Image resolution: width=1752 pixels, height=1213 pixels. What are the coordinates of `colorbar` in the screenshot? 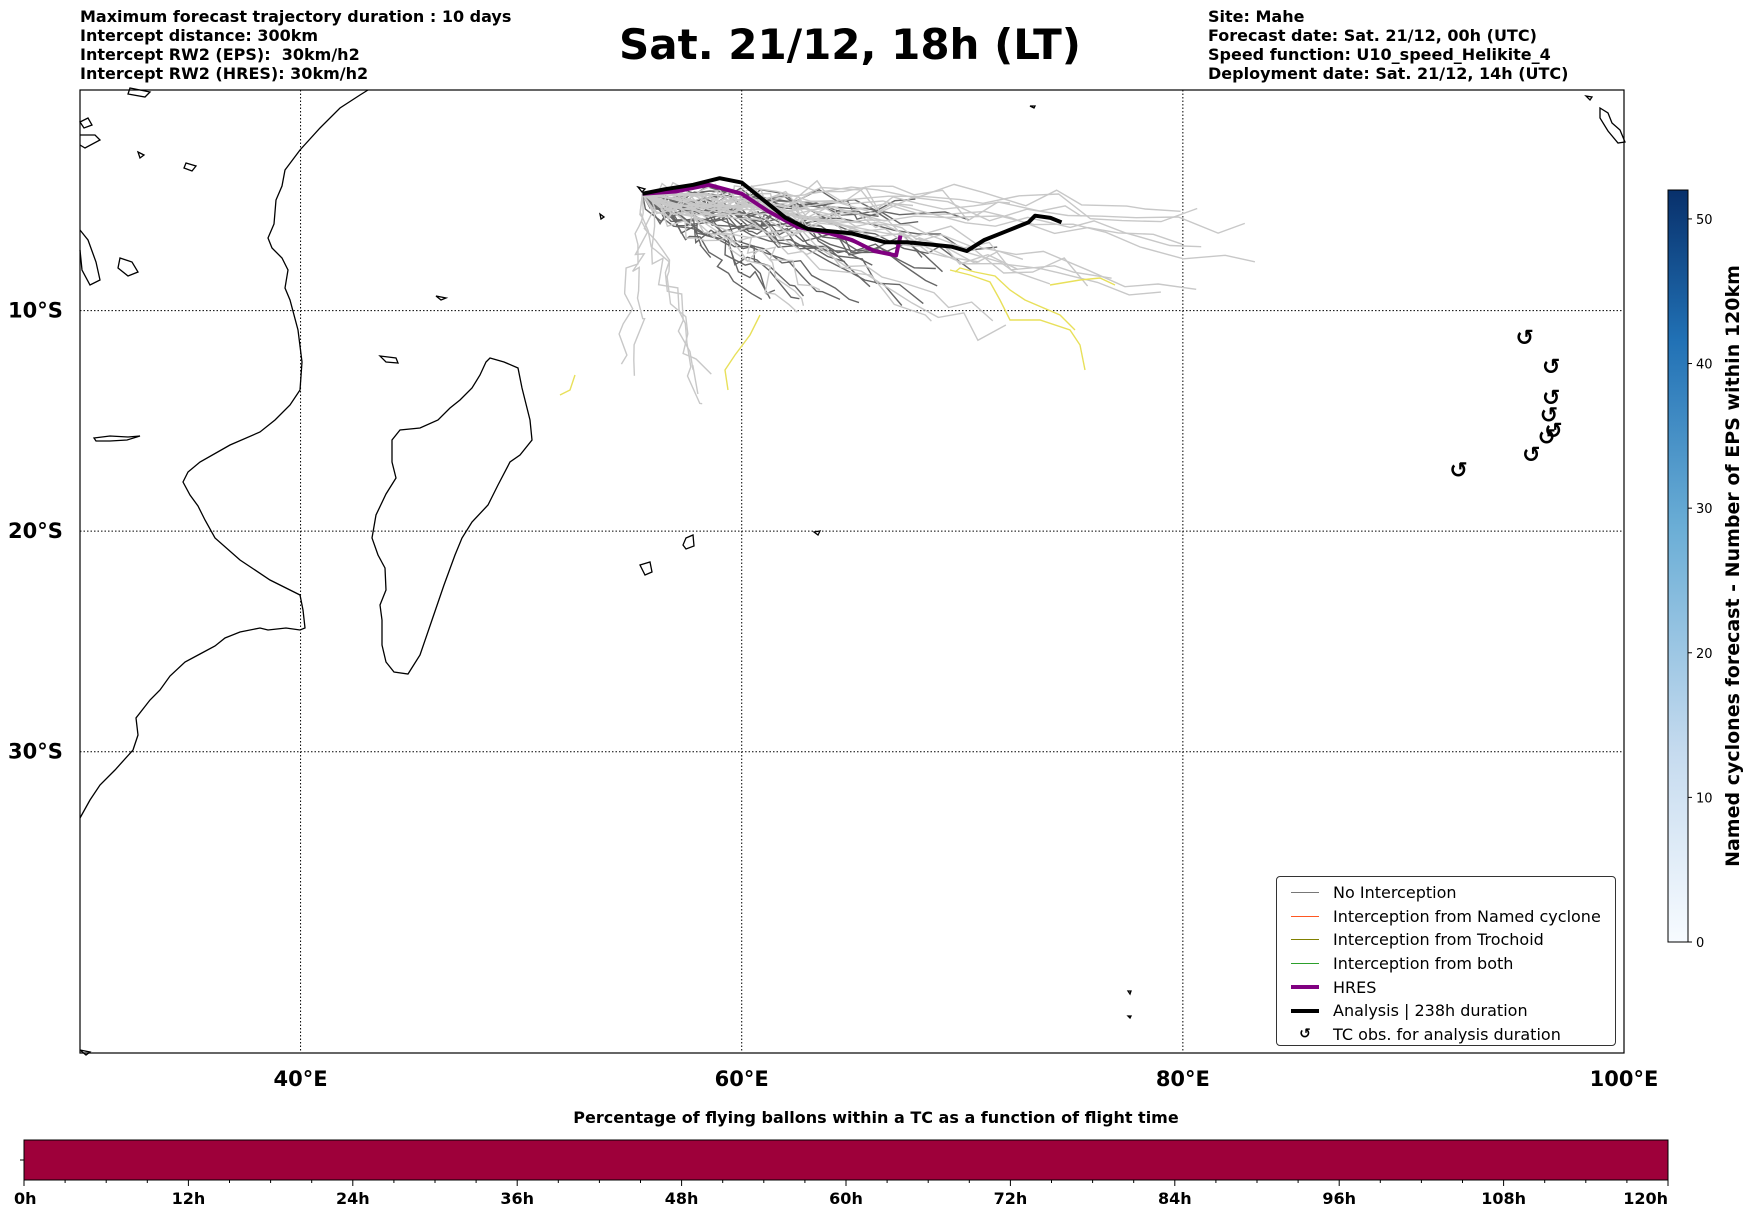 It's located at (1678, 566).